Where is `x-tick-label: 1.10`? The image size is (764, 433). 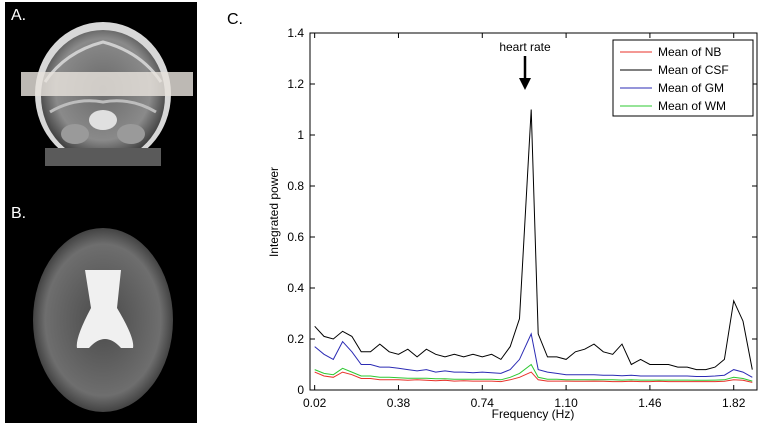
x-tick-label: 1.10 is located at coordinates (566, 403).